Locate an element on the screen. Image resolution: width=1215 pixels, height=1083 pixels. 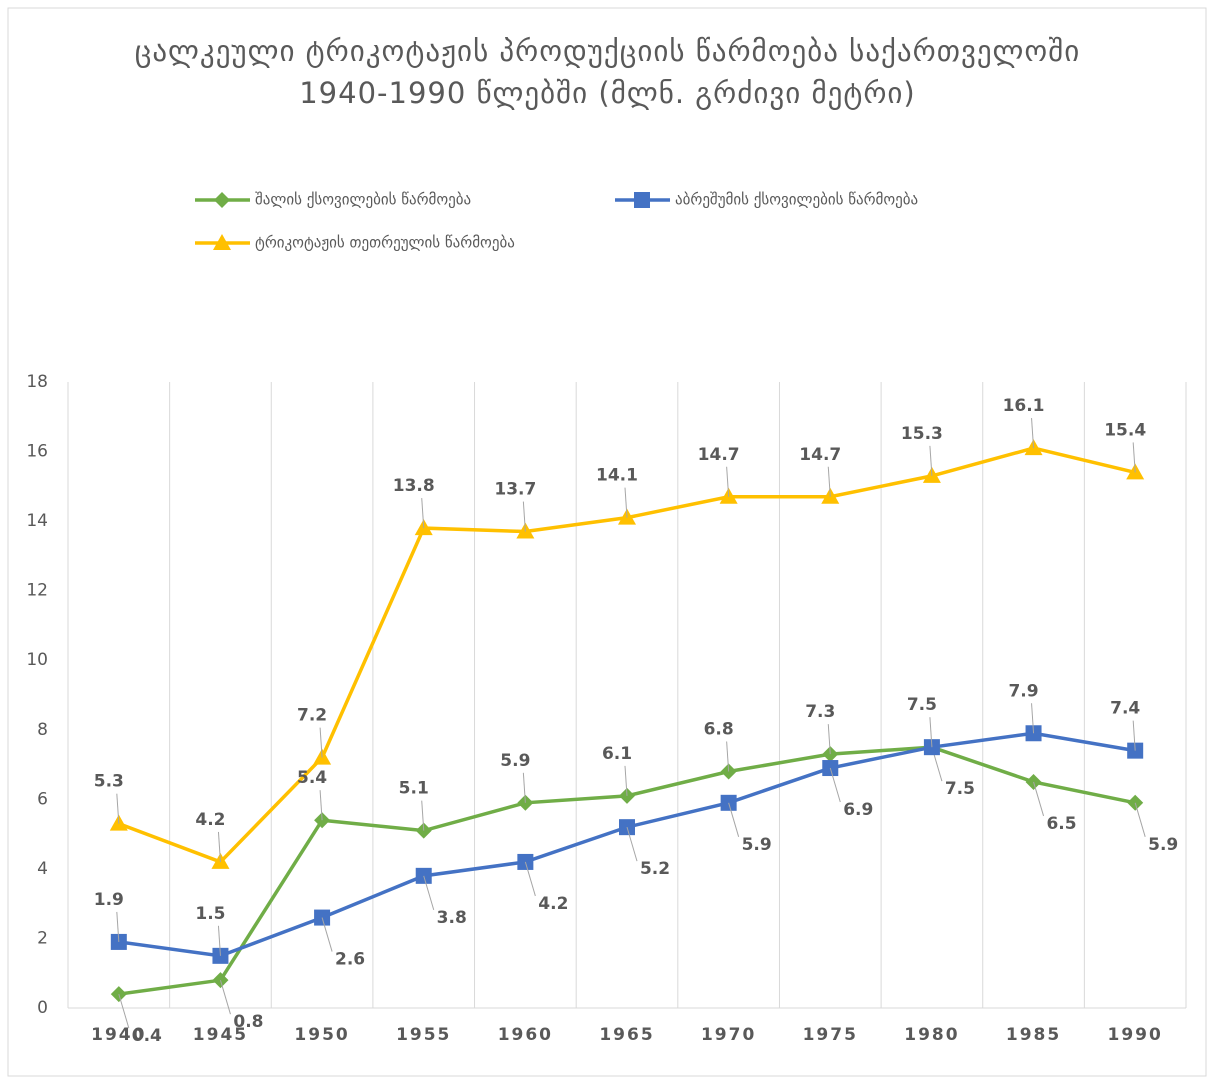
data-label: 7.4 is located at coordinates (1125, 709).